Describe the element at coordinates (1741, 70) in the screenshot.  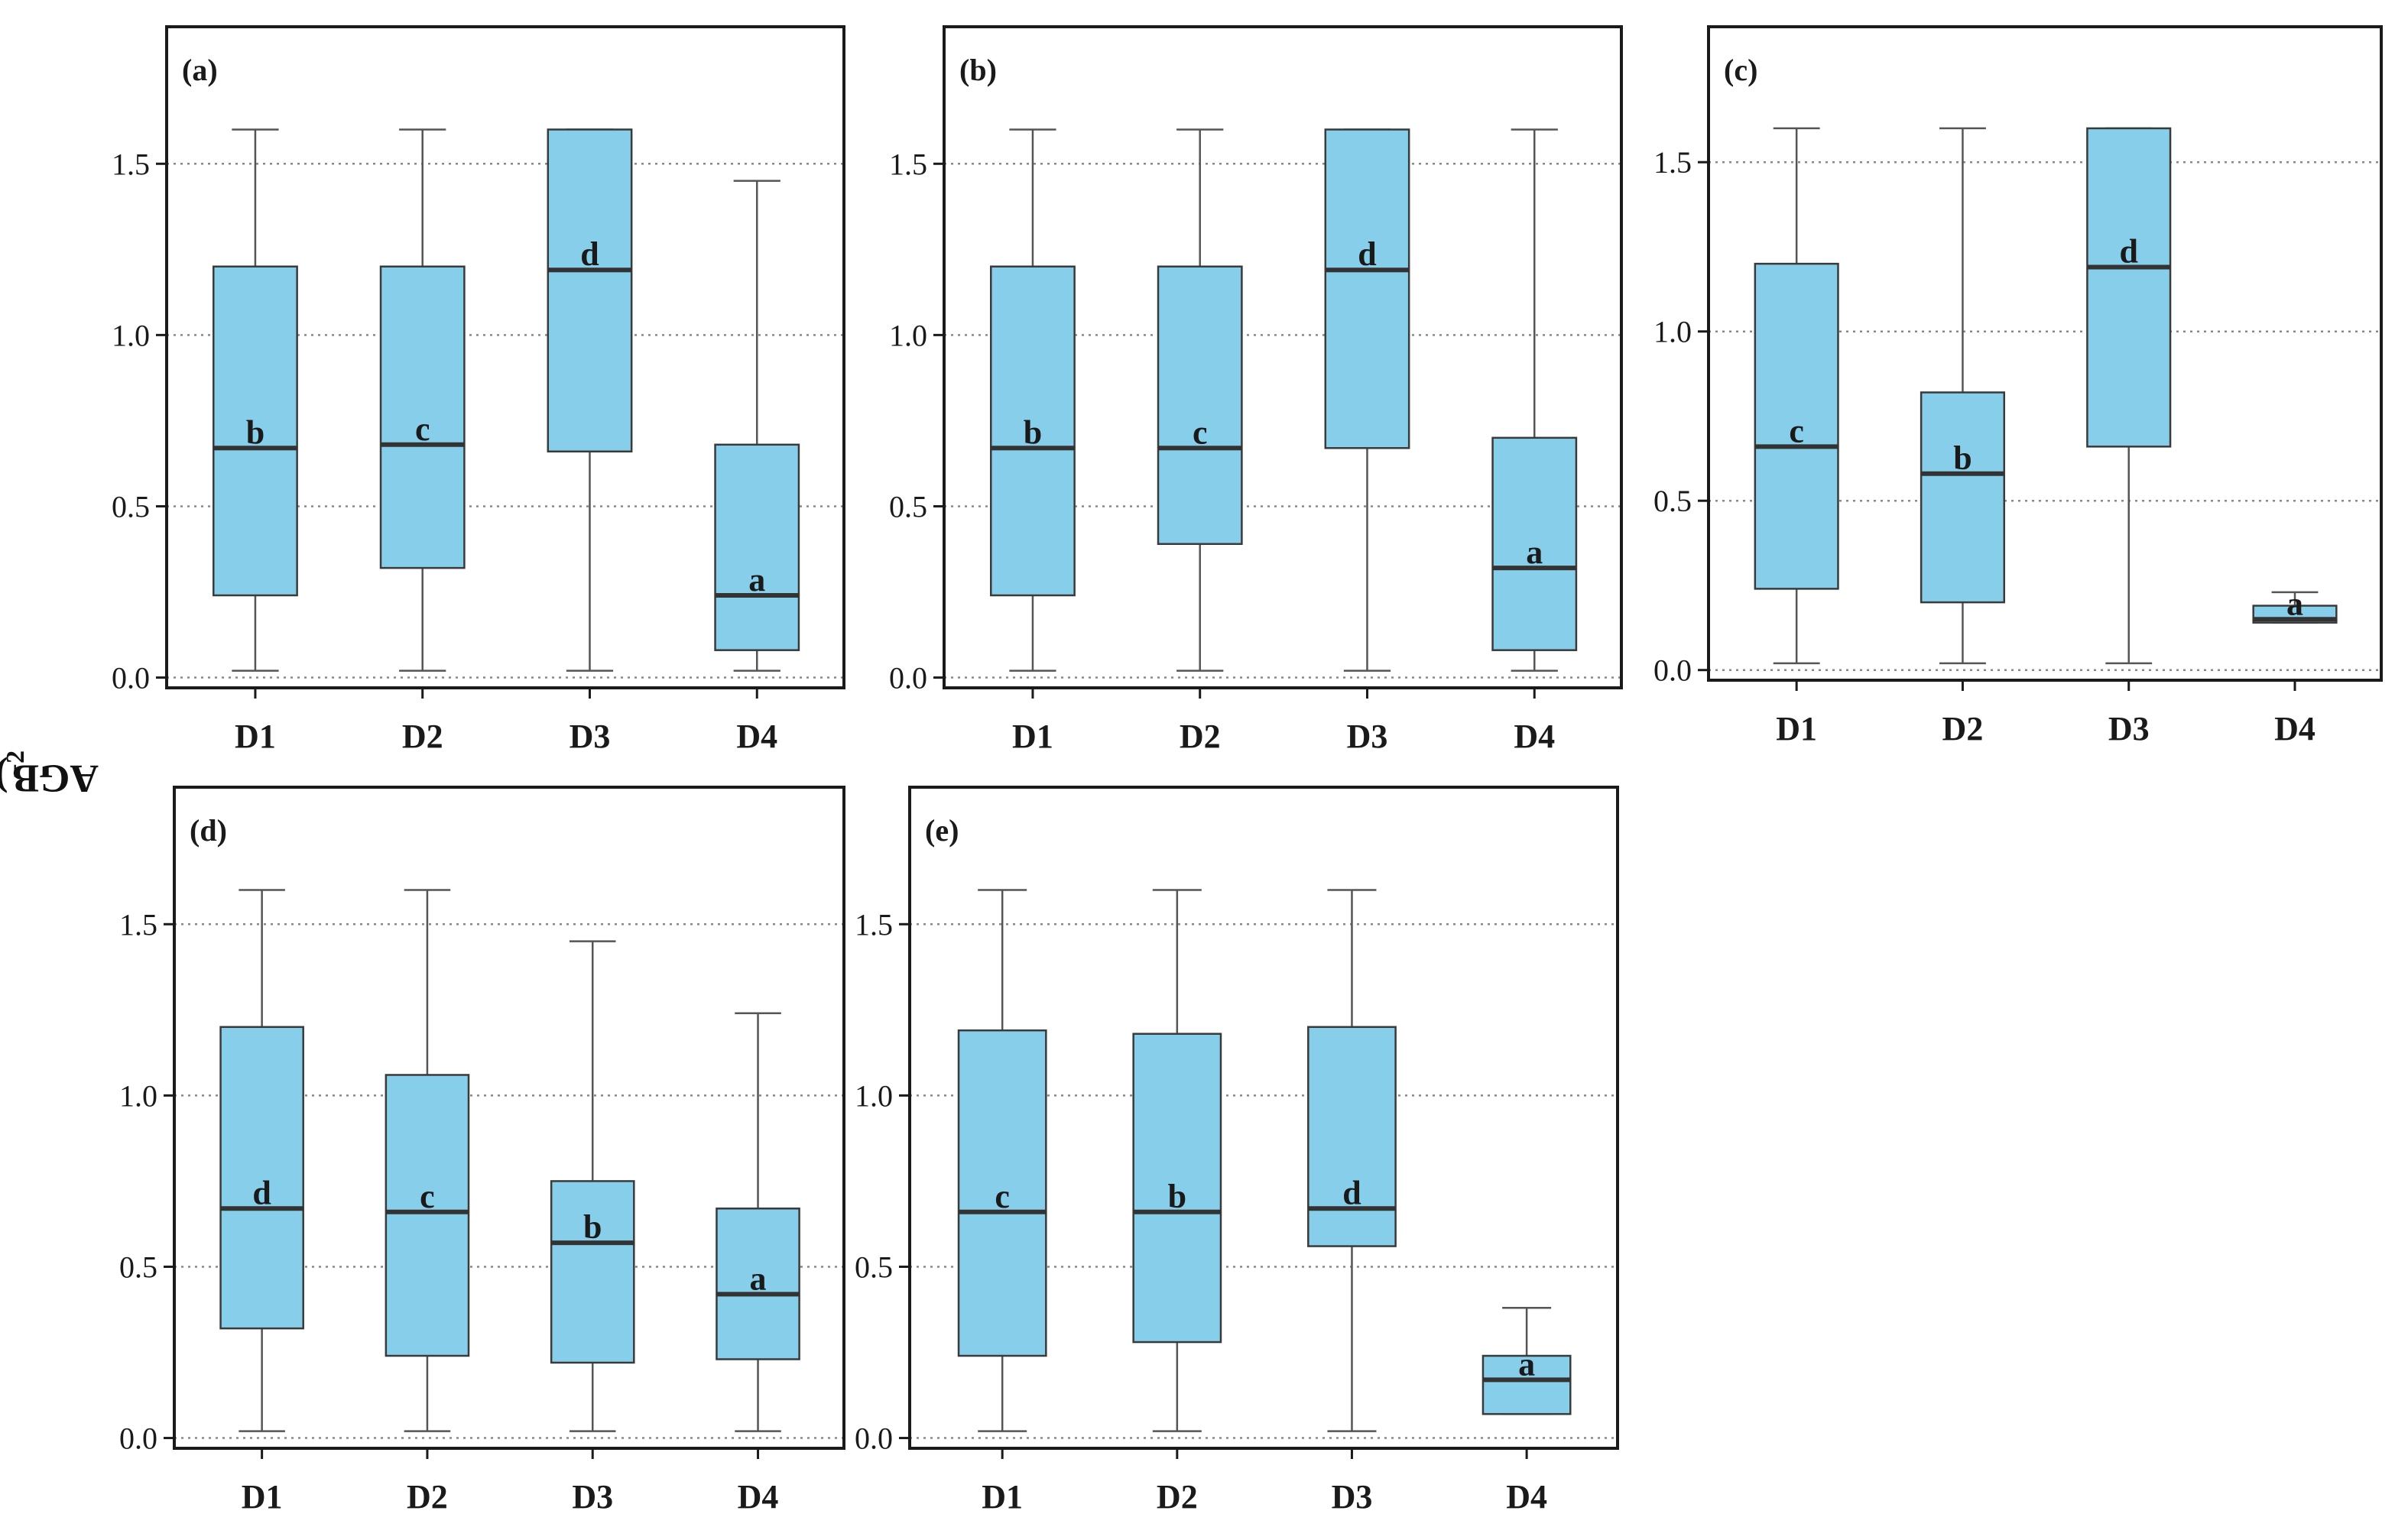
I see `panel-label: (c)` at that location.